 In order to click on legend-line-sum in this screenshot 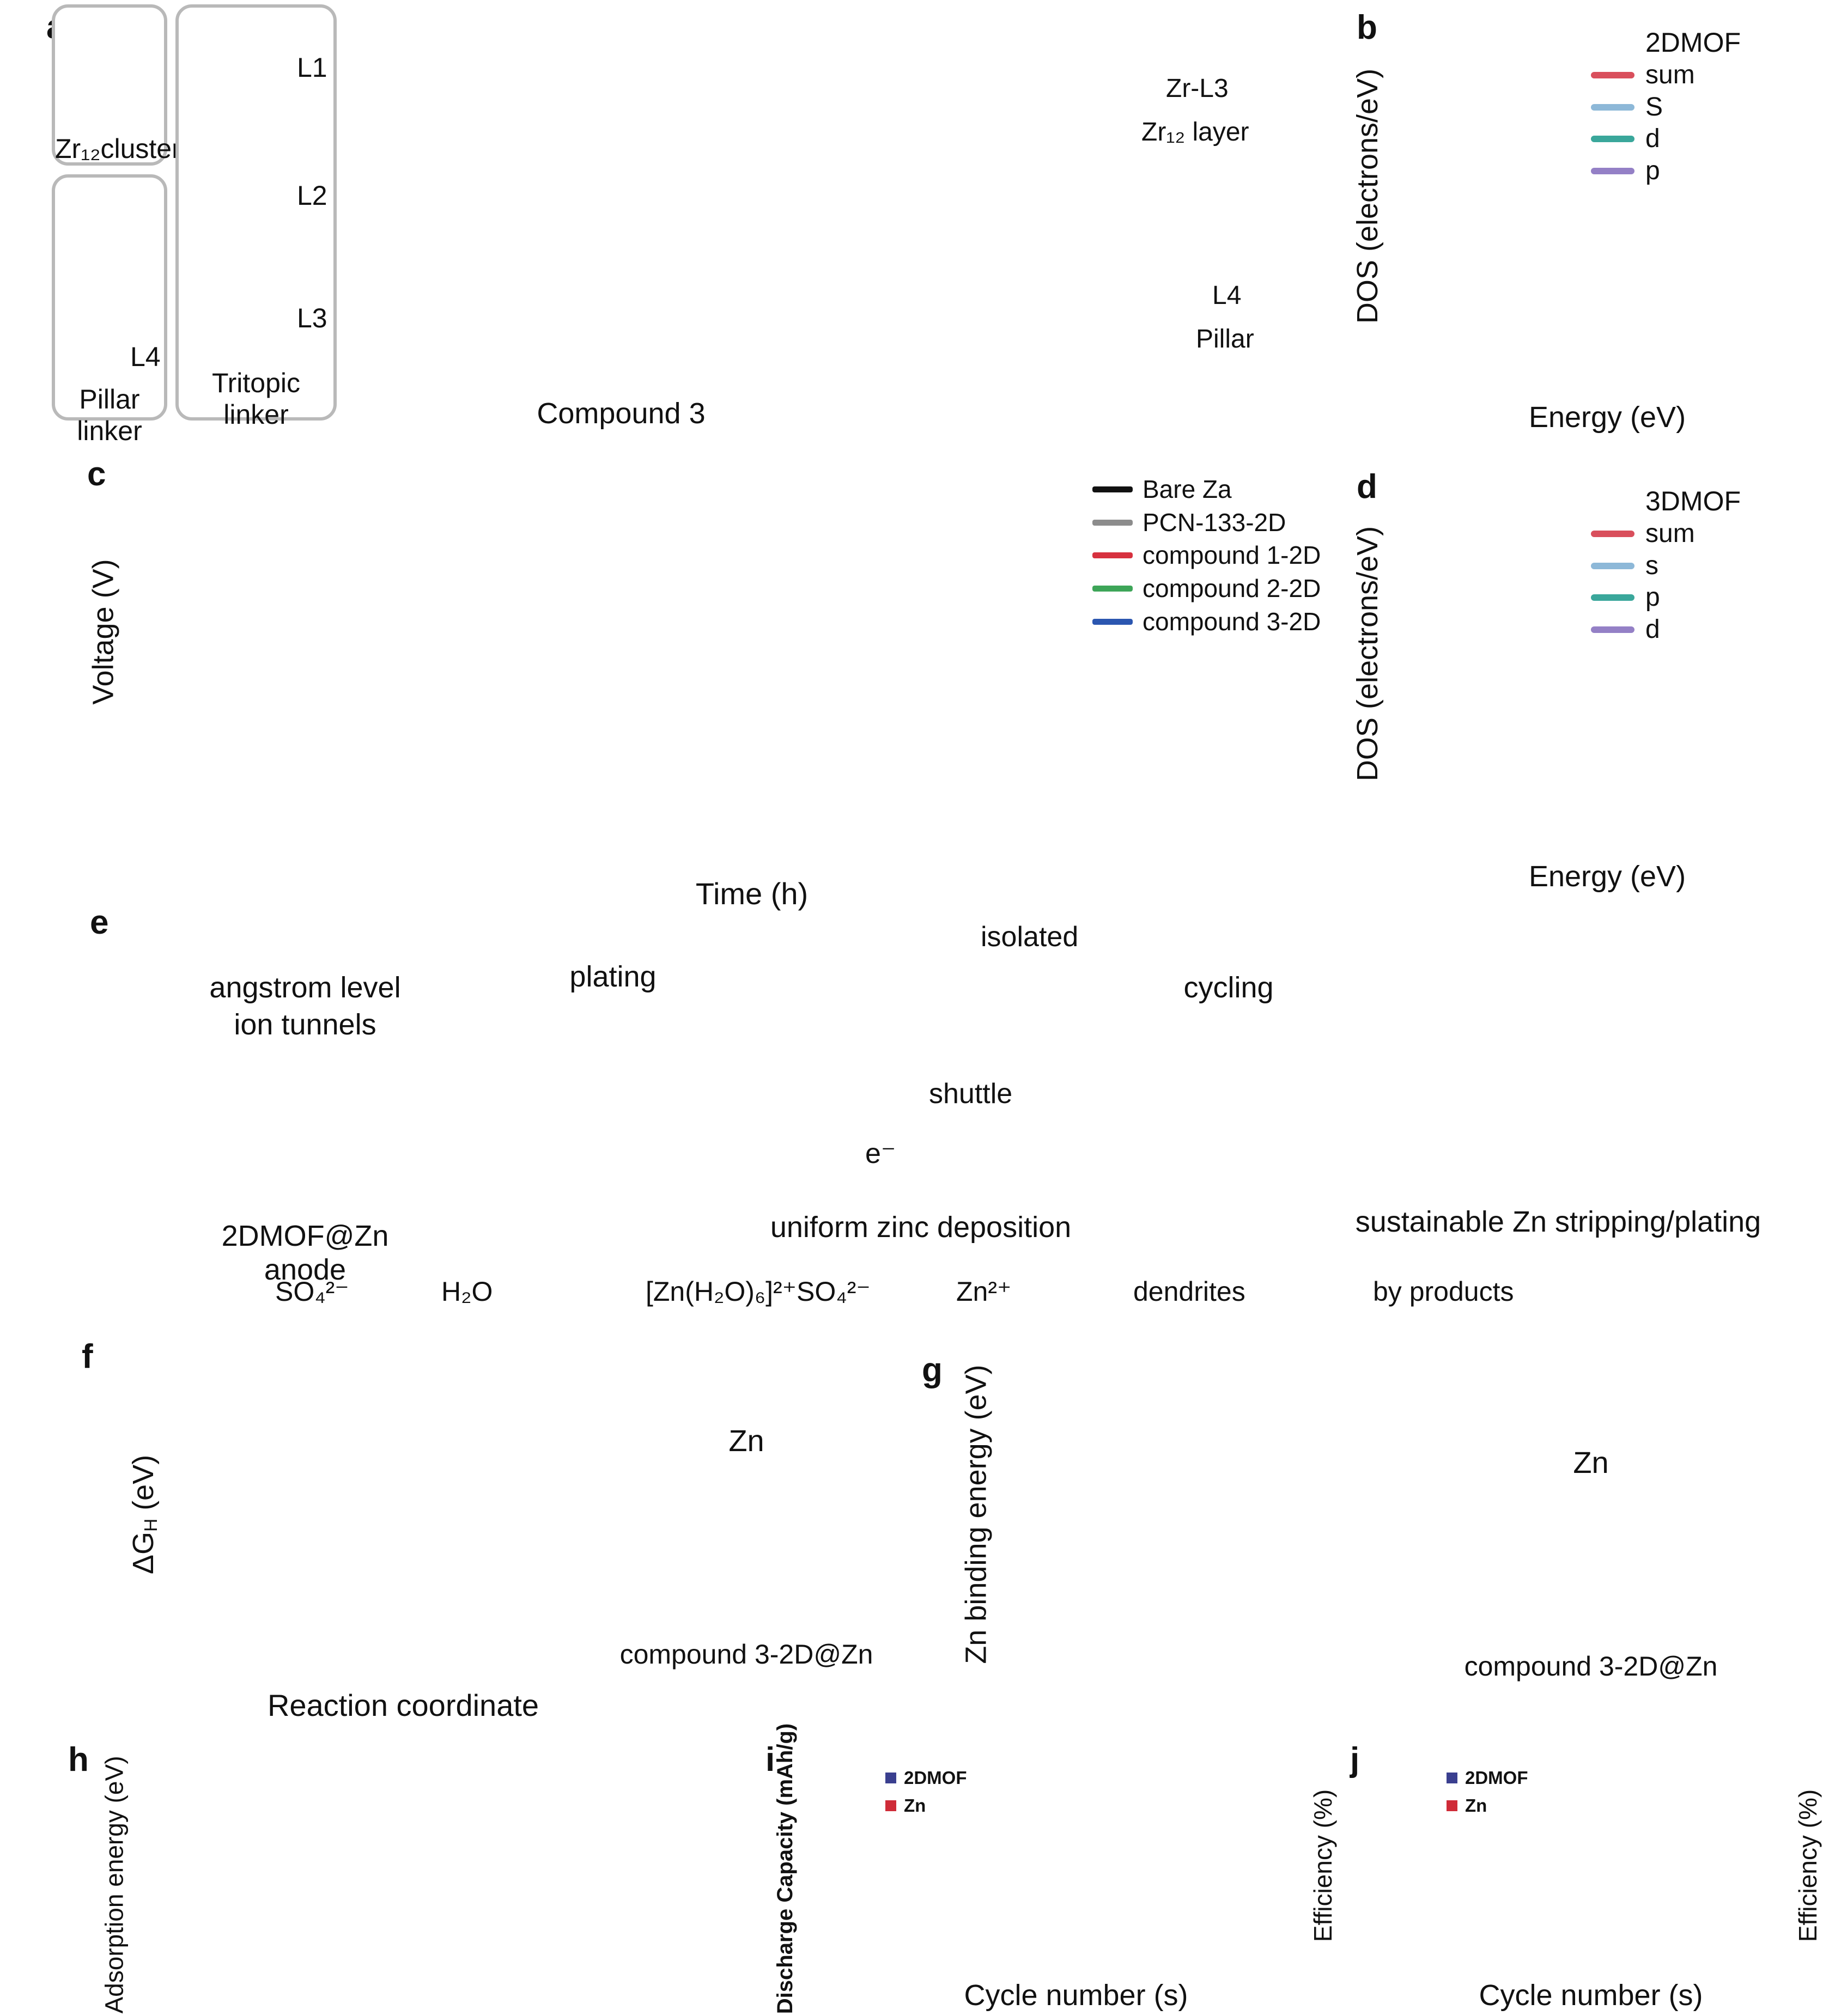, I will do `click(1612, 75)`.